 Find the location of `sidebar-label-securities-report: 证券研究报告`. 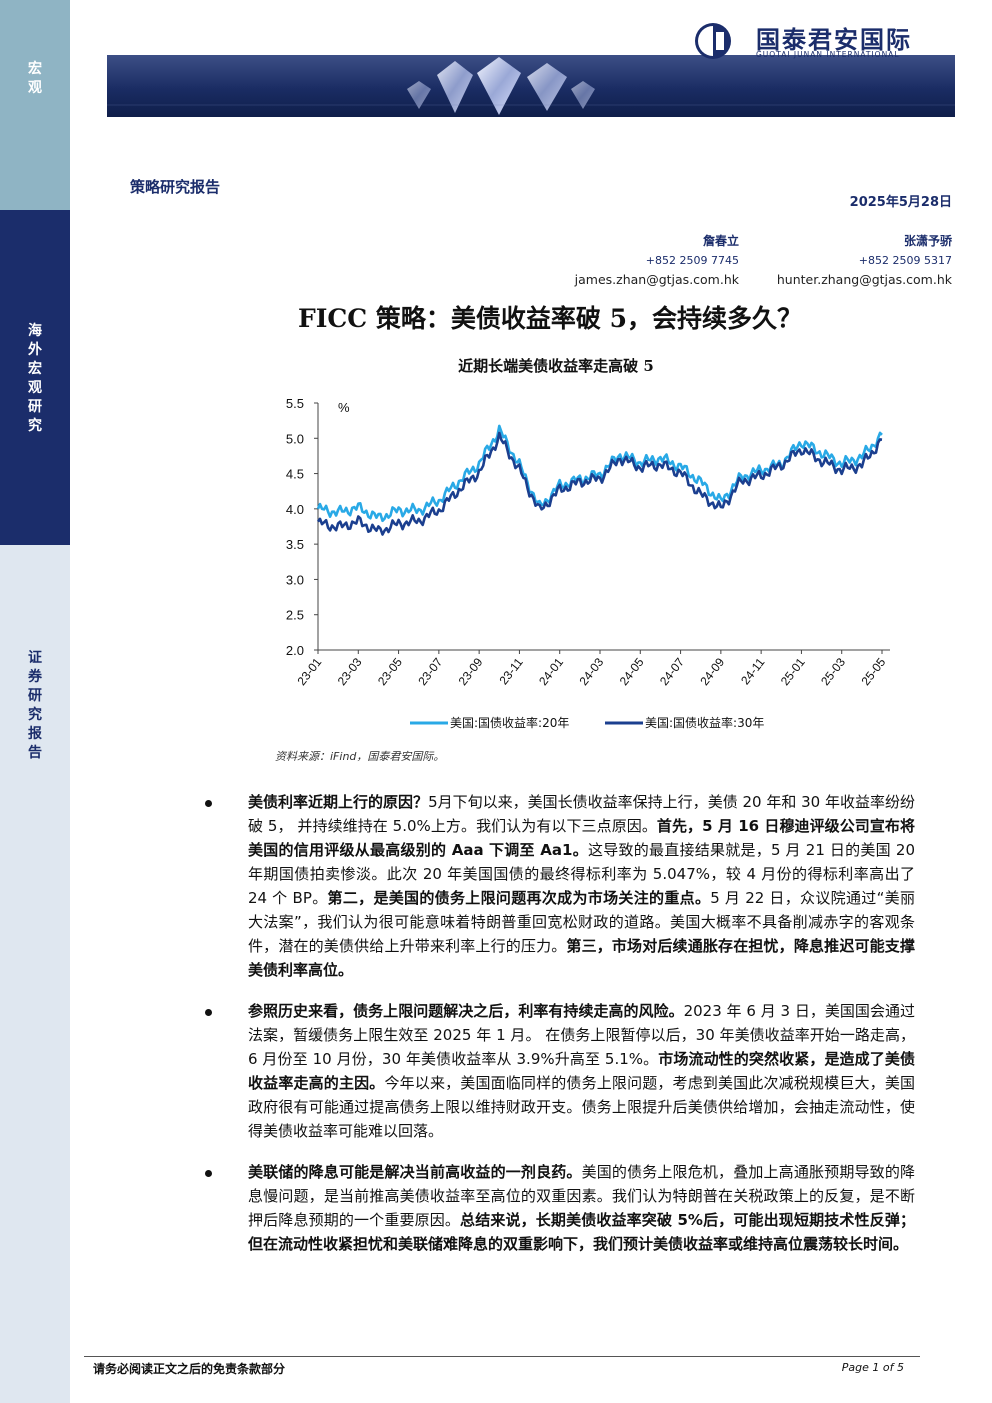

sidebar-label-securities-report: 证券研究报告 is located at coordinates (35, 706).